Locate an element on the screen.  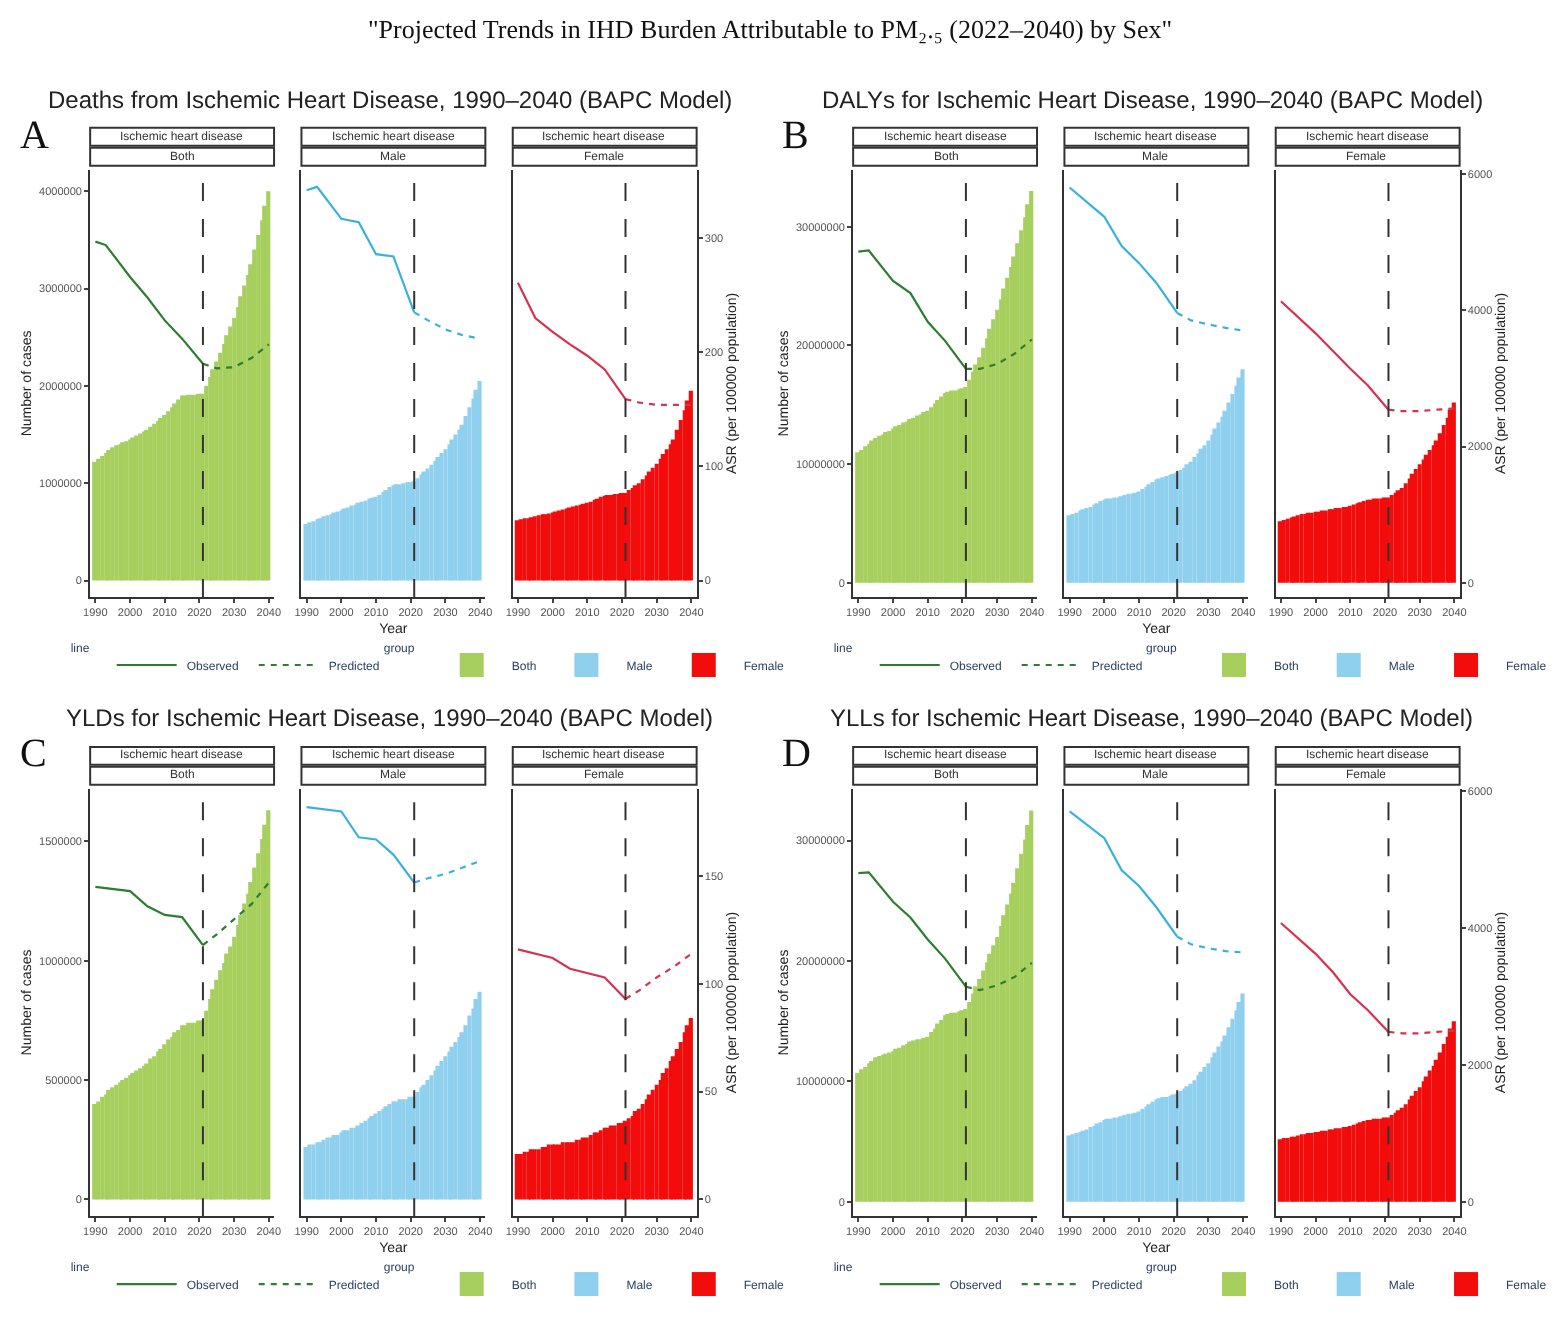
text: "Projected Trends in IHD Burden Attributable to PM₂.₅ (2022–2040) by Sex" is located at coordinates (770, 29).